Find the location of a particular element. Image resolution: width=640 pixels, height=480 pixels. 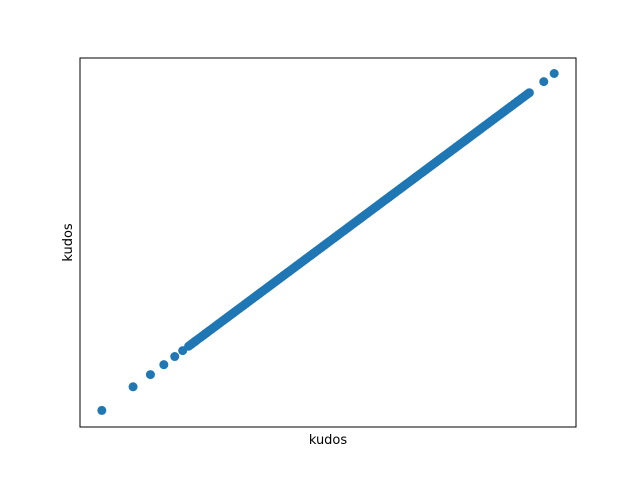

x-axis-label: kudos is located at coordinates (328, 440).